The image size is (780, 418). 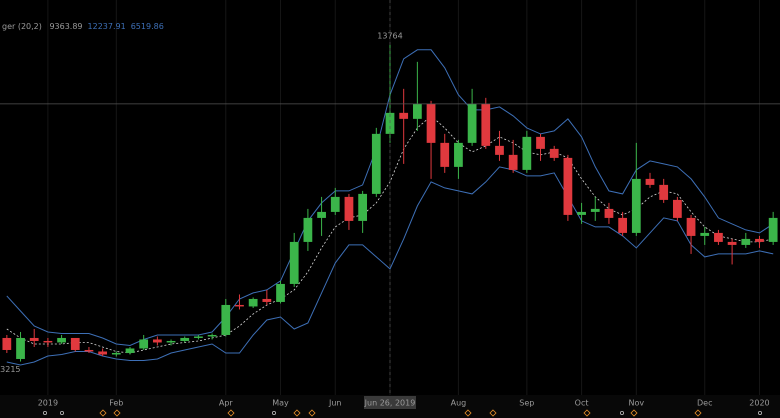 I want to click on x-tick-label: May, so click(x=280, y=403).